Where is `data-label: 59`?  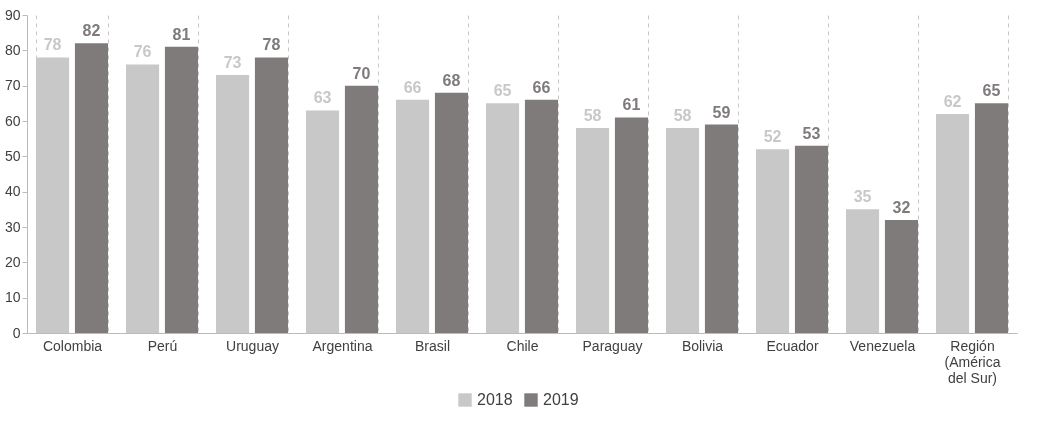 data-label: 59 is located at coordinates (721, 112).